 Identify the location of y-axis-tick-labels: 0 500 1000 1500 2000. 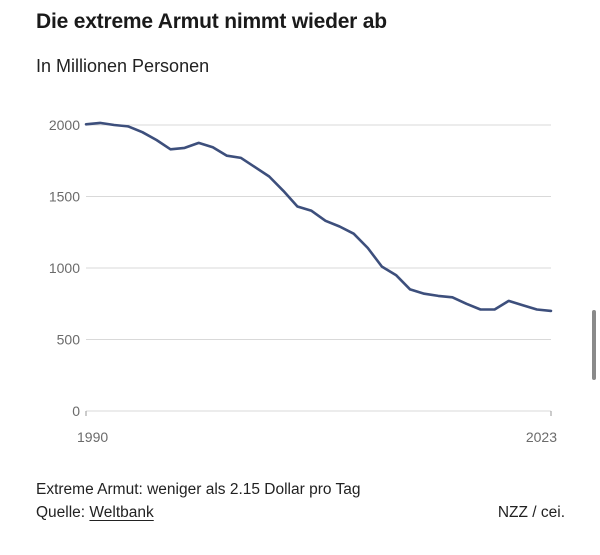
(64, 268).